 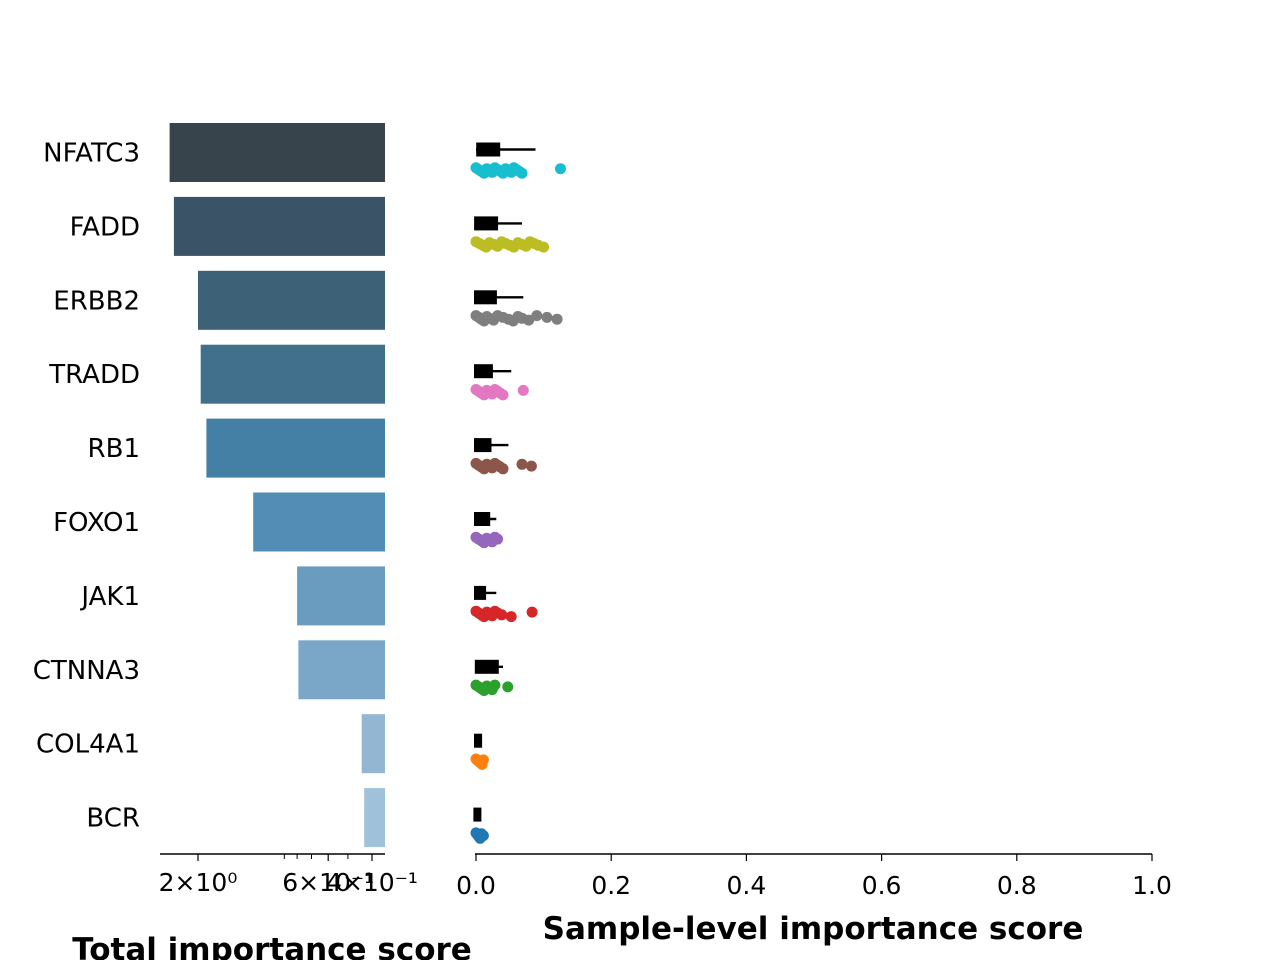 What do you see at coordinates (504, 604) in the screenshot?
I see `strip-jak1` at bounding box center [504, 604].